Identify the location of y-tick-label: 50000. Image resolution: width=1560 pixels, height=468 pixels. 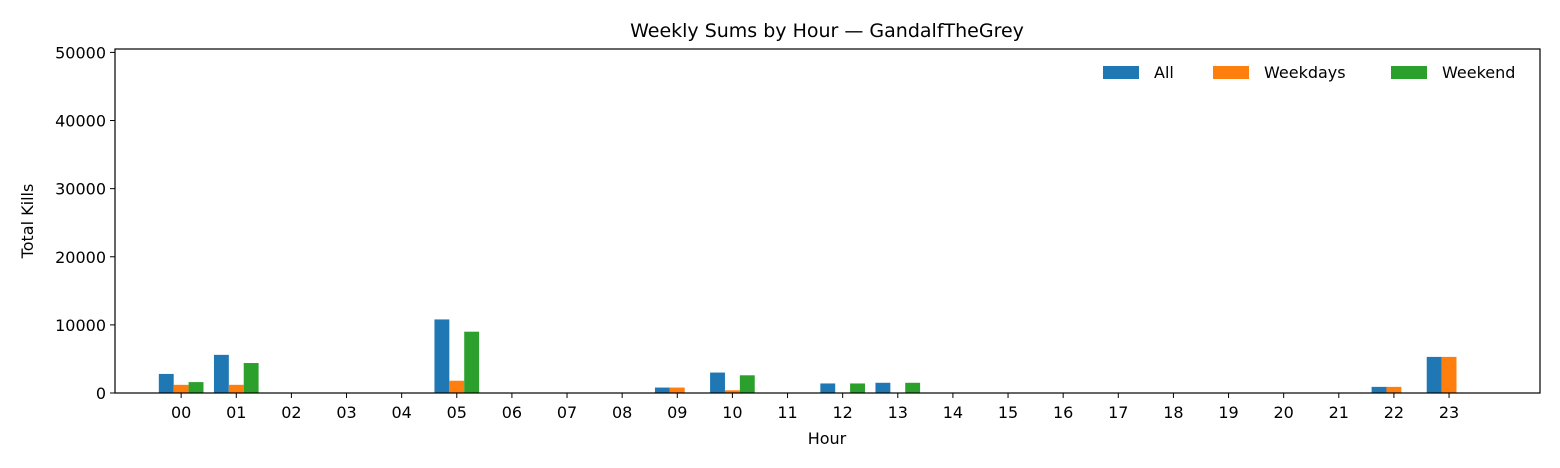
(80, 52).